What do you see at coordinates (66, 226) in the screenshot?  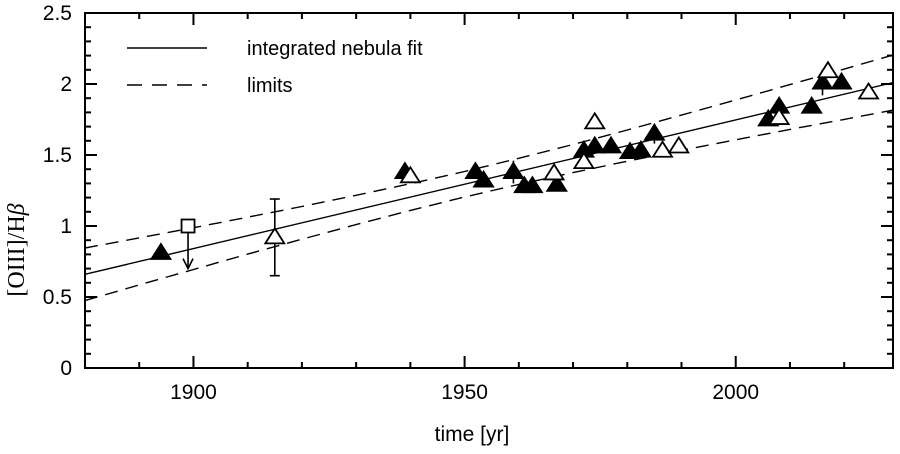 I see `y-tick-label: 1` at bounding box center [66, 226].